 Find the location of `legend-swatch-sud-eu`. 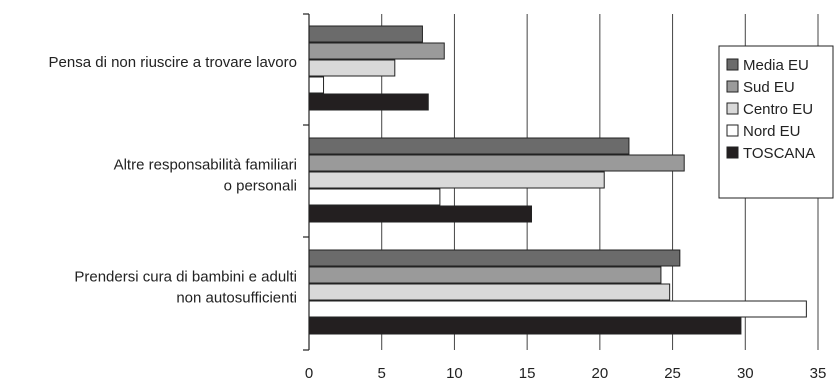

legend-swatch-sud-eu is located at coordinates (732, 86).